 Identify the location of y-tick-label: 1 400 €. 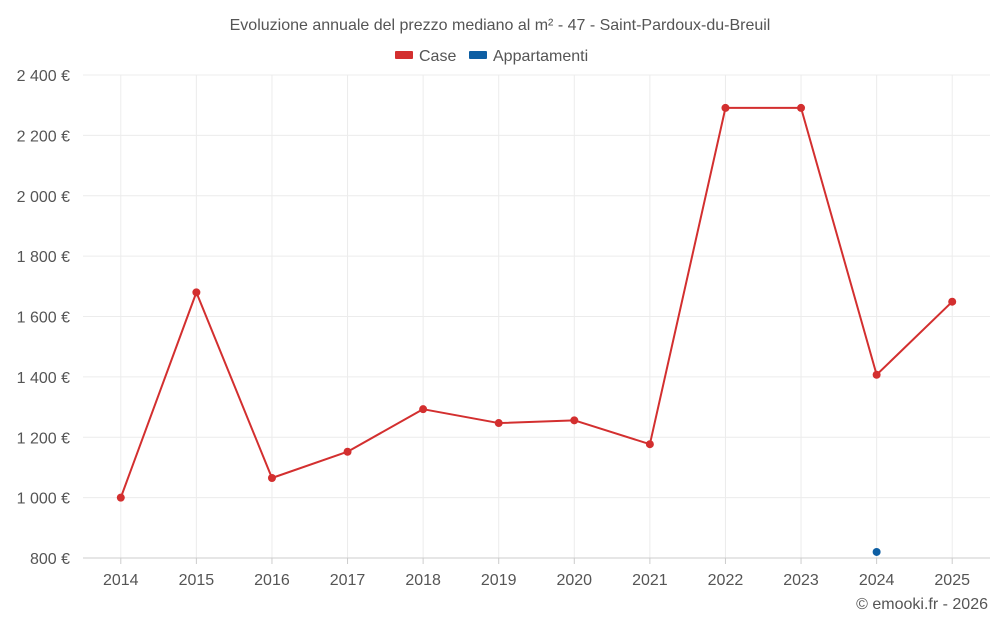
(43, 378).